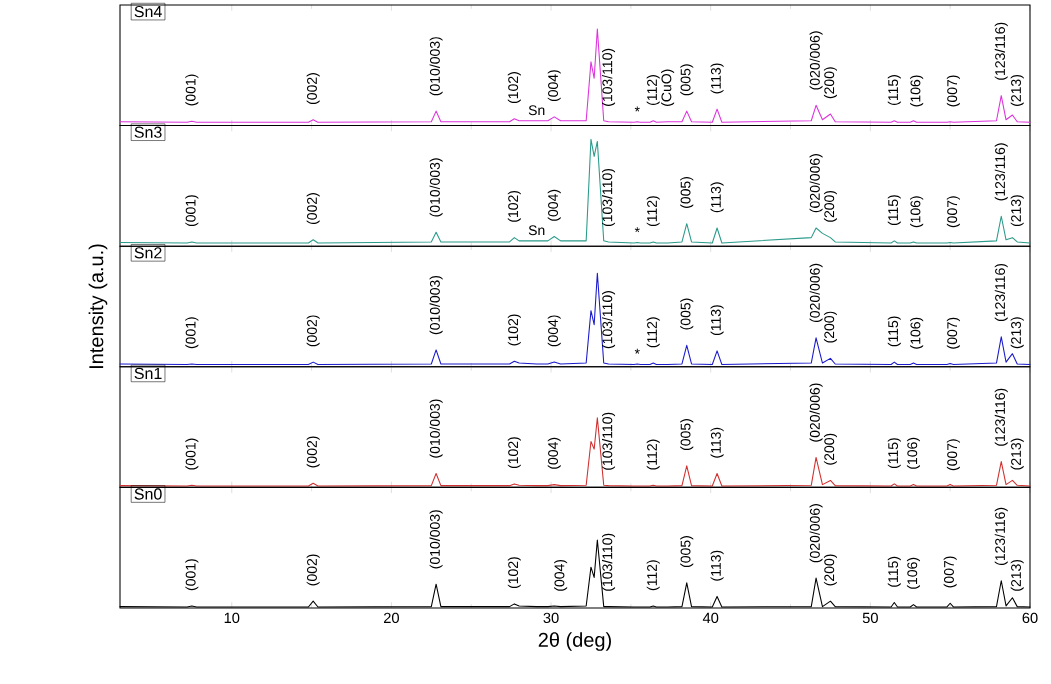 The width and height of the screenshot is (1051, 684). I want to click on chart-title: Sn4, so click(148, 11).